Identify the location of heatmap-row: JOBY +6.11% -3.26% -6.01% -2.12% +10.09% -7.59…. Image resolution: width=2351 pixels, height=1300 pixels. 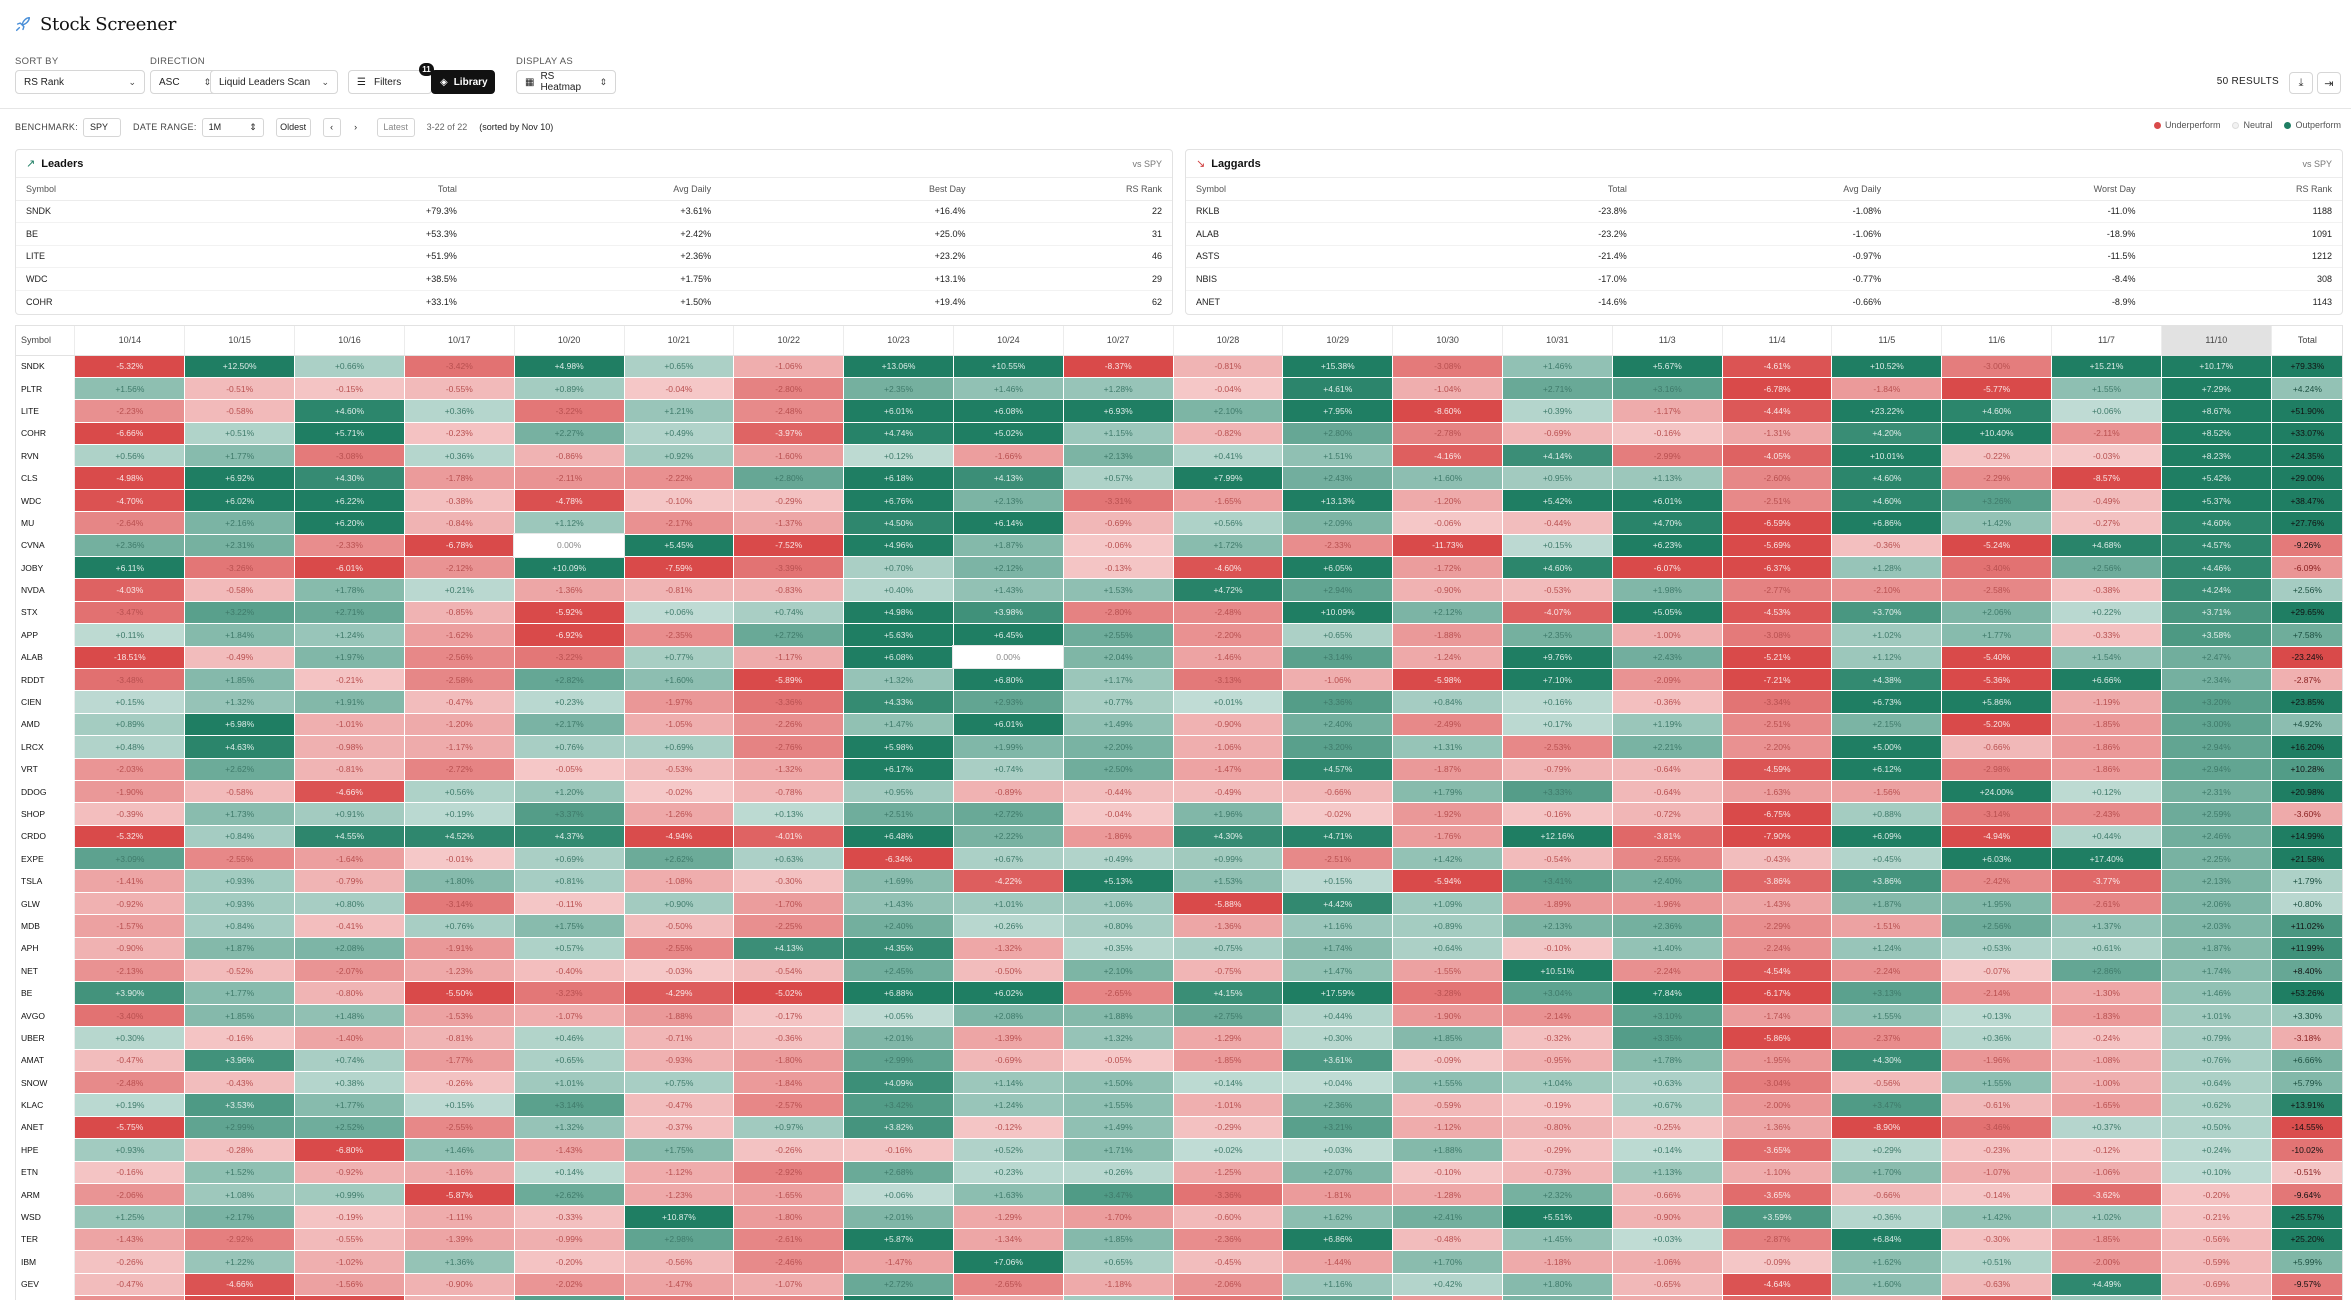
(1179, 568).